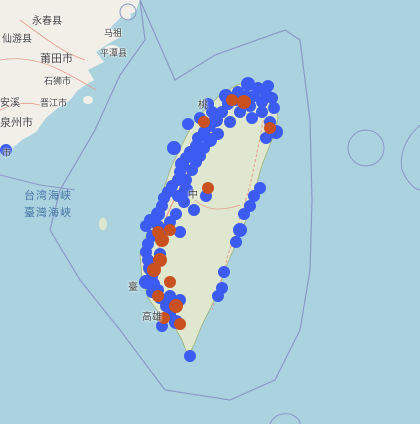  I want to click on label-kaohsiung: 高雄, so click(152, 317).